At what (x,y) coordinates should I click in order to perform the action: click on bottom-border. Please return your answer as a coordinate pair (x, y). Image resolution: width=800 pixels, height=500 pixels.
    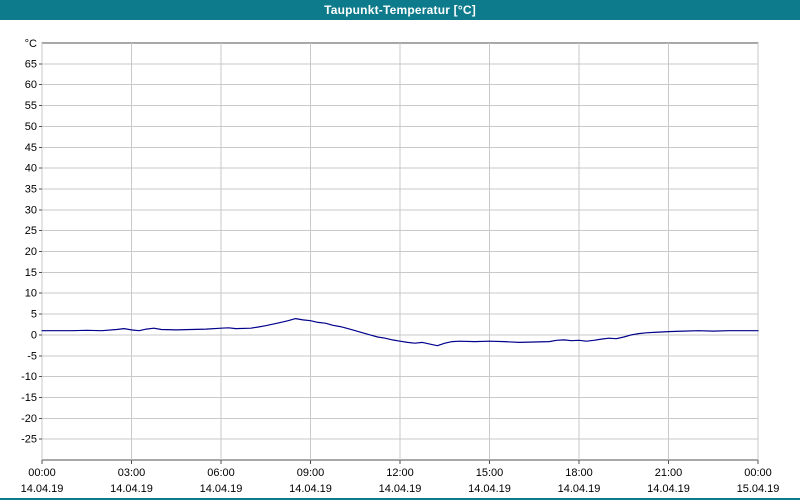
    Looking at the image, I should click on (400, 499).